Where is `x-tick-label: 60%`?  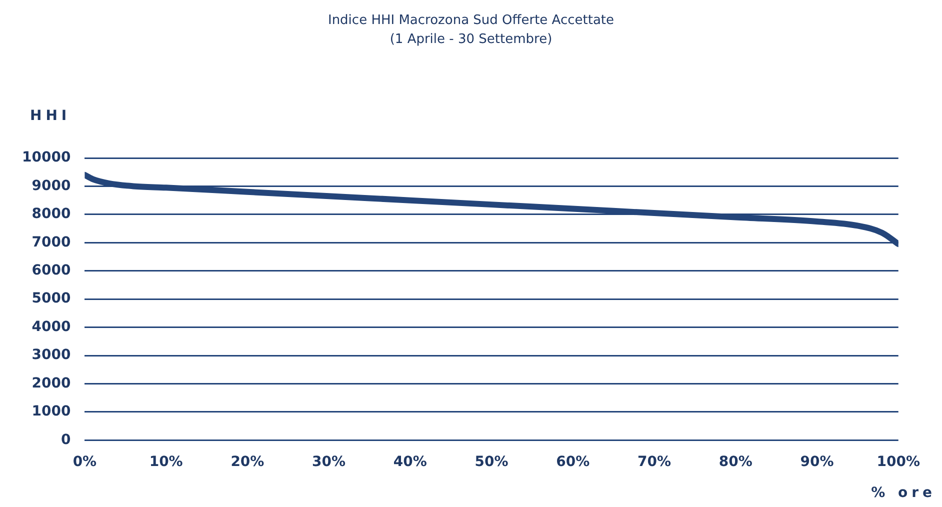
x-tick-label: 60% is located at coordinates (573, 462).